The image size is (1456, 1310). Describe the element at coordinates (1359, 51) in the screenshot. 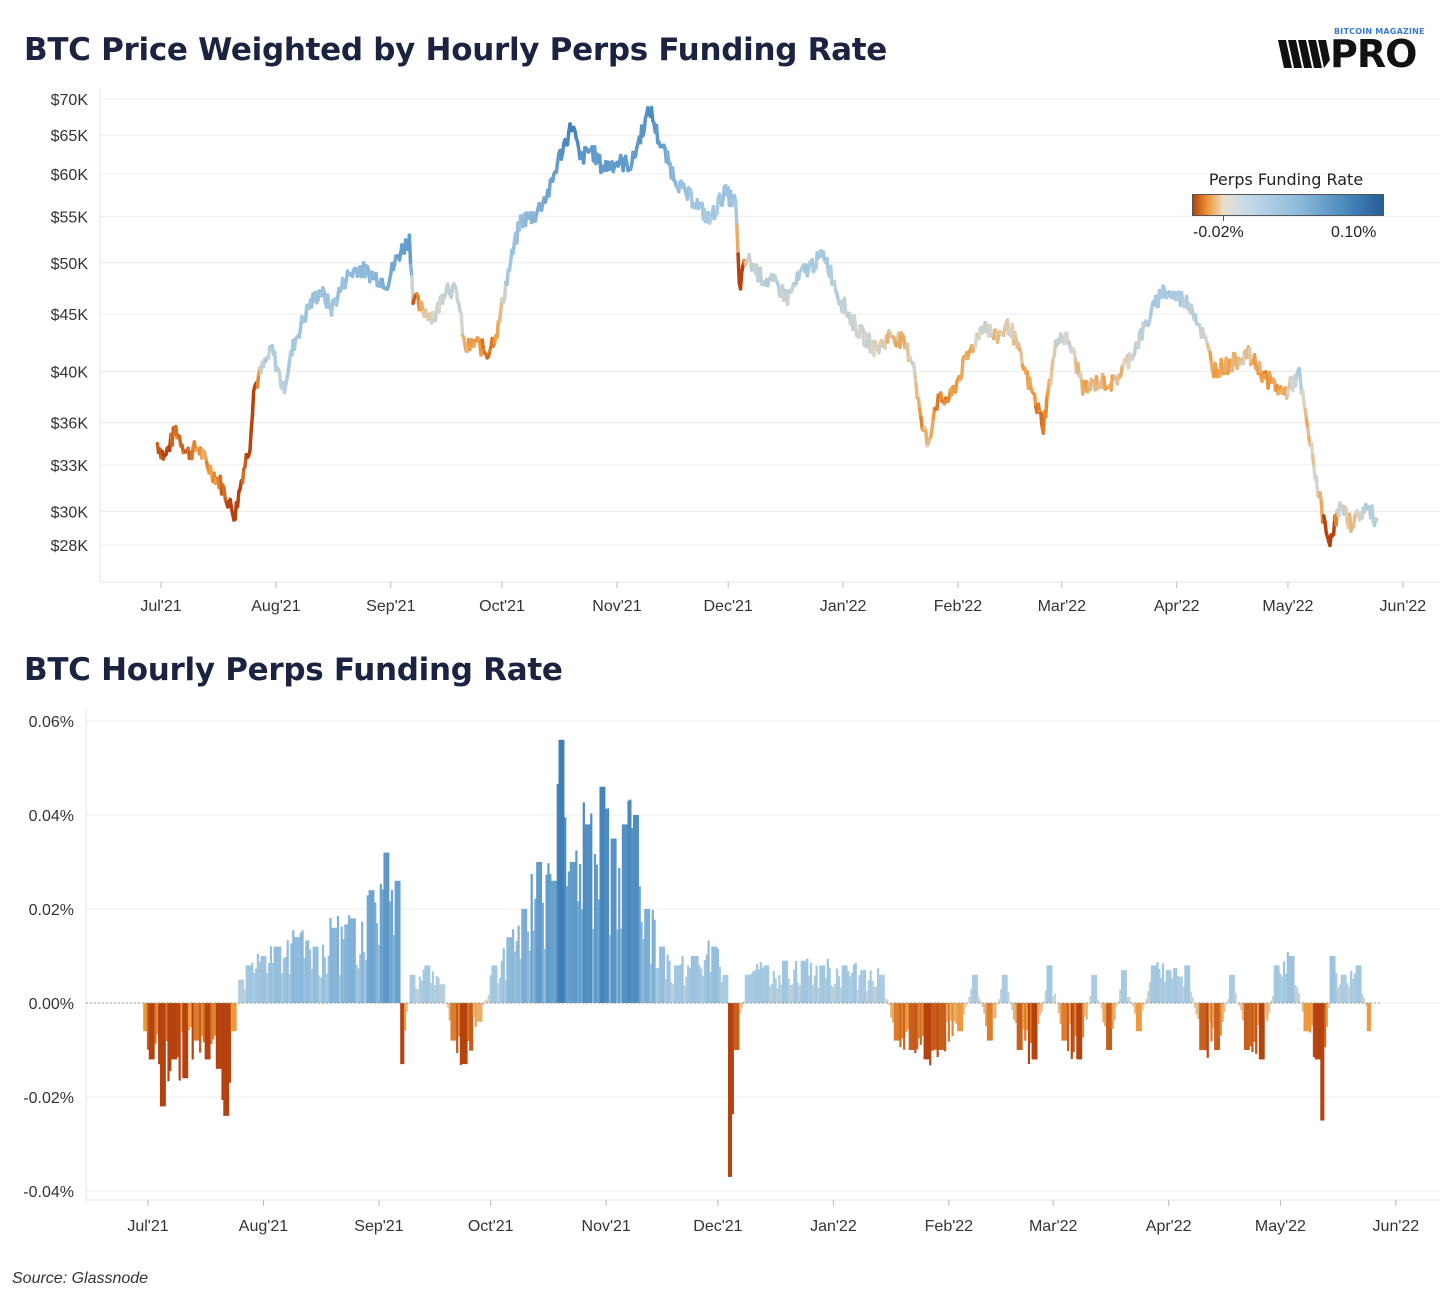

I see `bitcoin-magazine-pro-logo: BITCOIN MAGAZINE PRO` at that location.